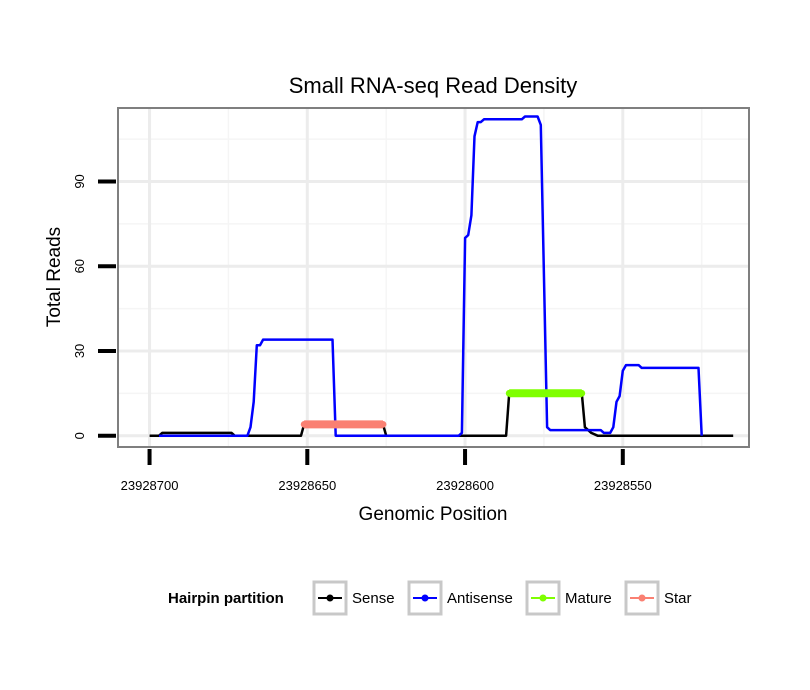 Image resolution: width=810 pixels, height=690 pixels. I want to click on legend-item-antisense: Antisense, so click(460, 598).